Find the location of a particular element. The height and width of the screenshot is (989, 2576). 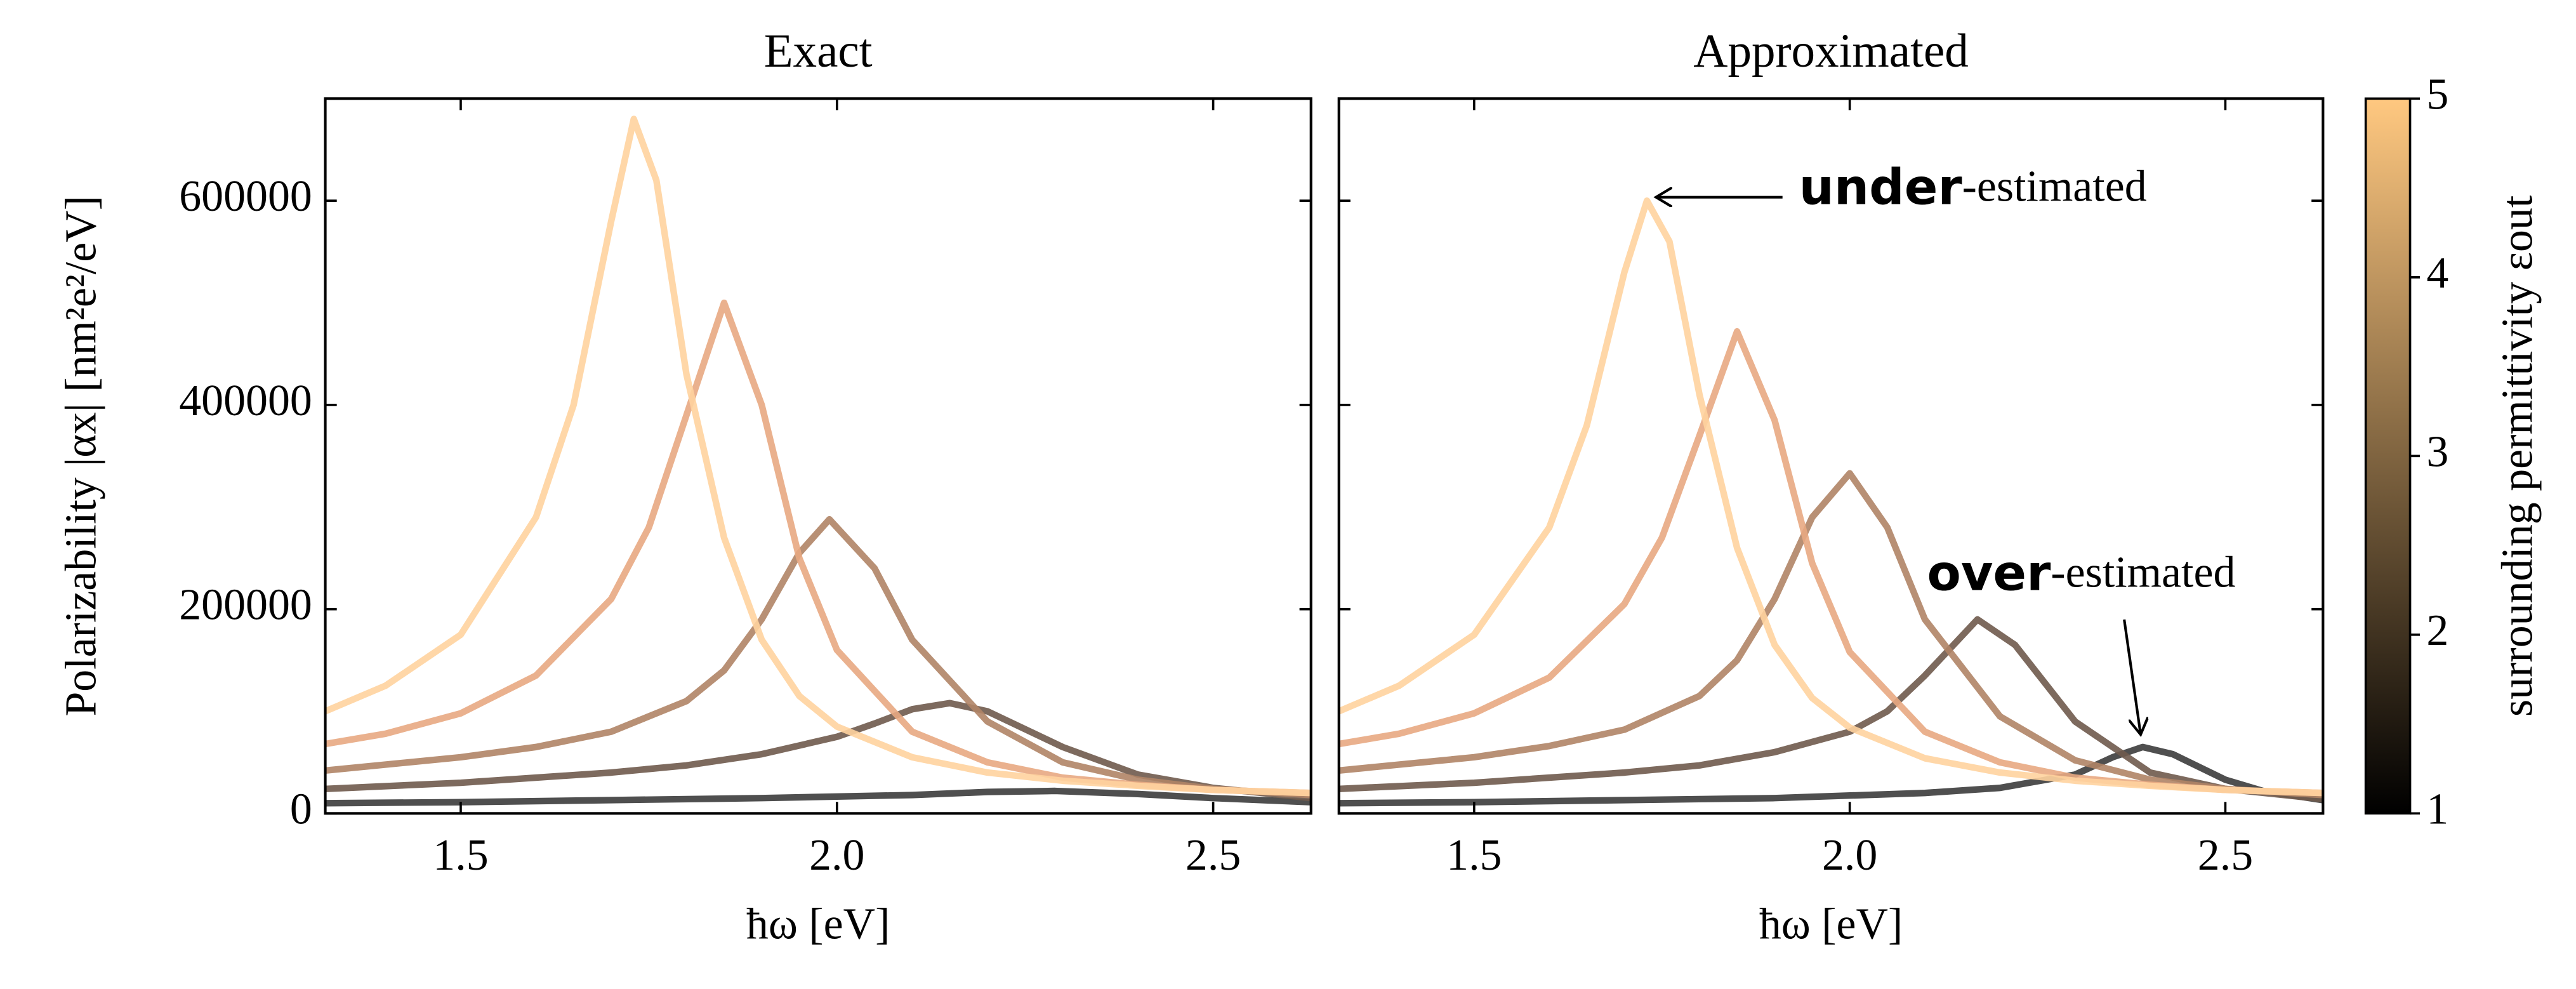

arrow is located at coordinates (2132, 676).